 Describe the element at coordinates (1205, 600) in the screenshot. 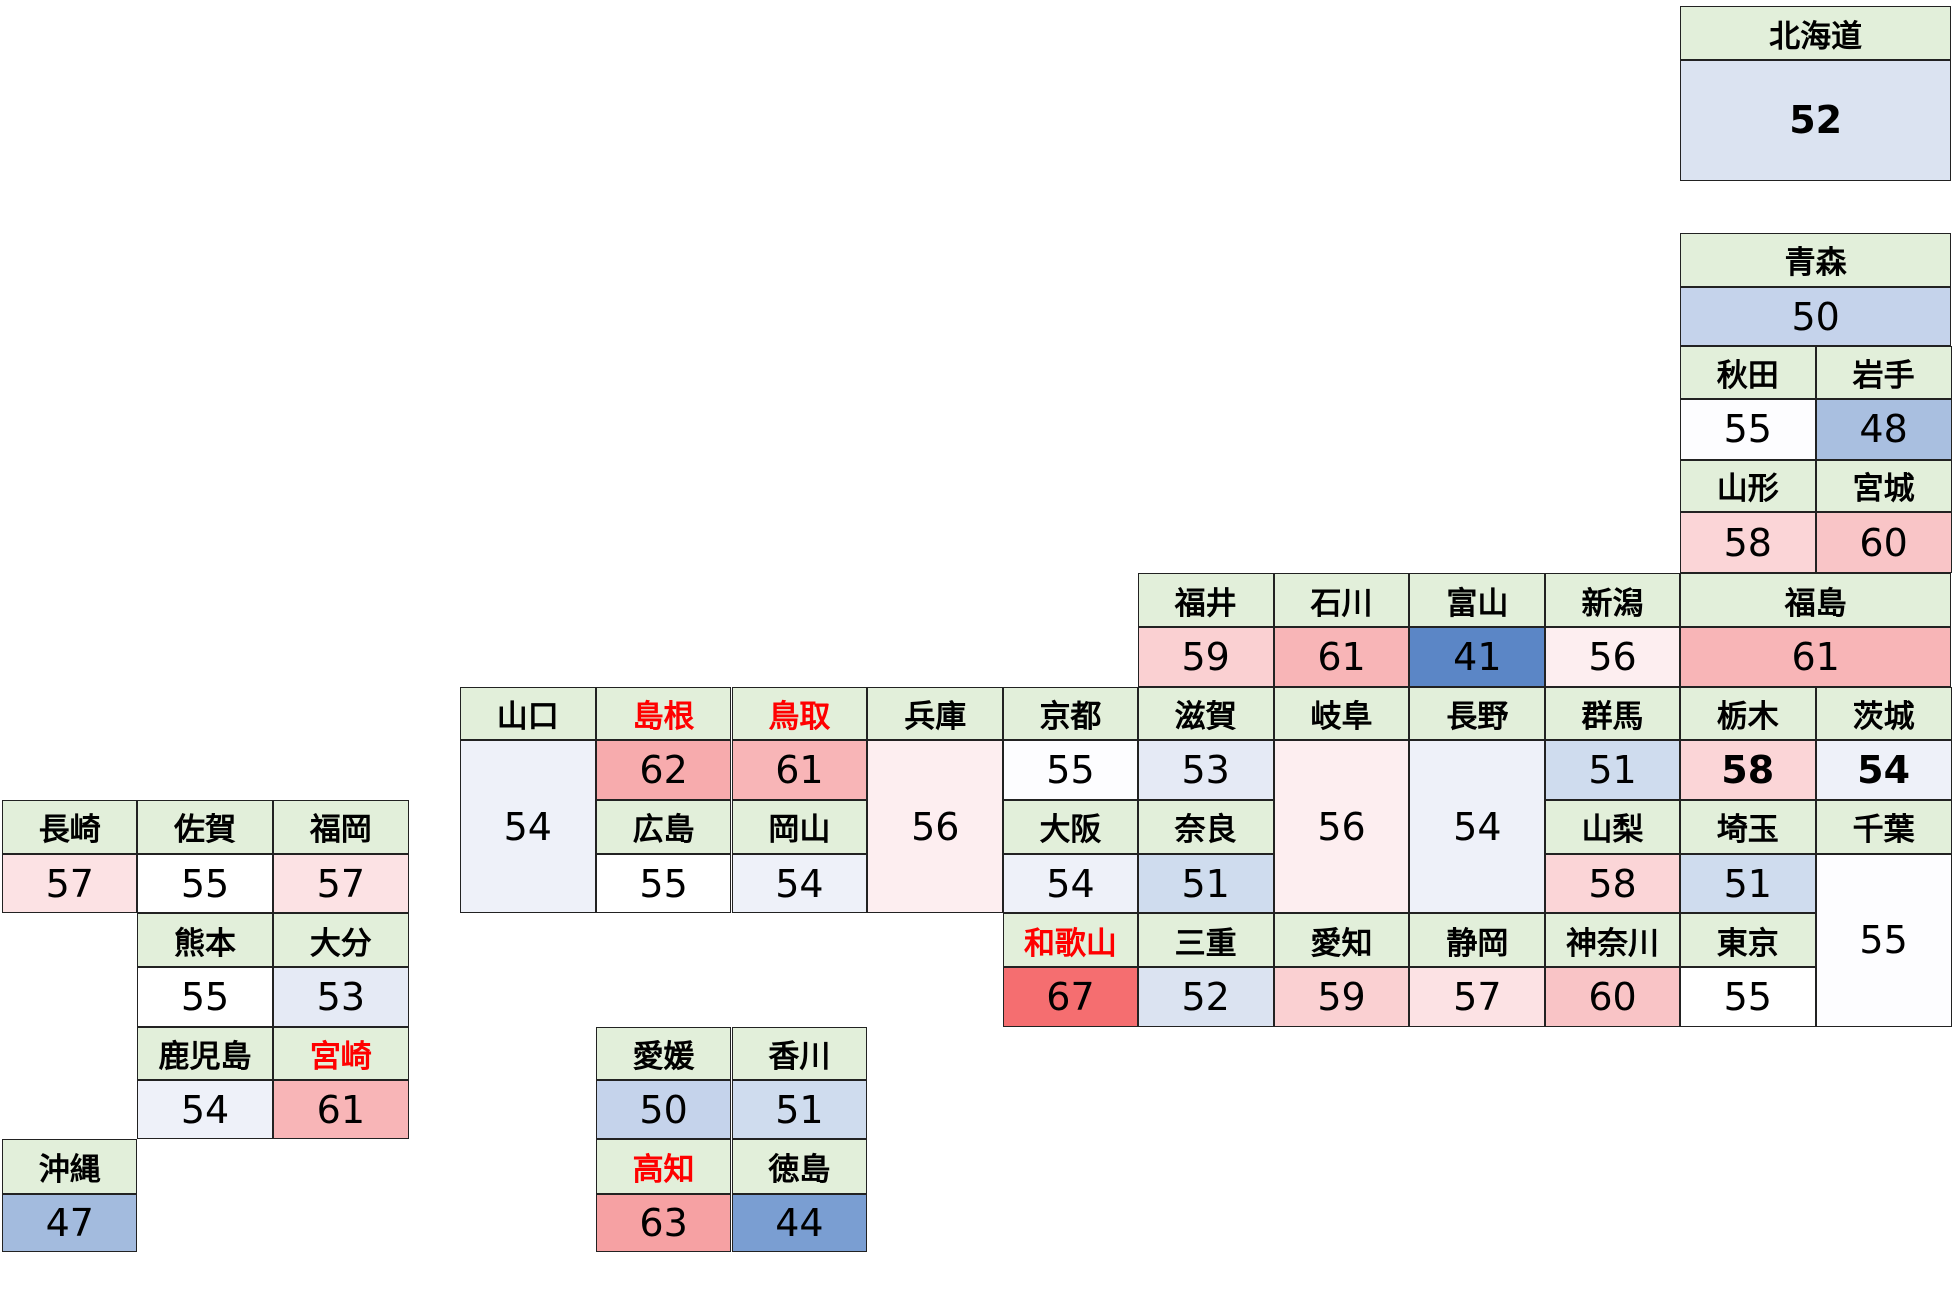

I see `prefecture-name: 福井` at that location.